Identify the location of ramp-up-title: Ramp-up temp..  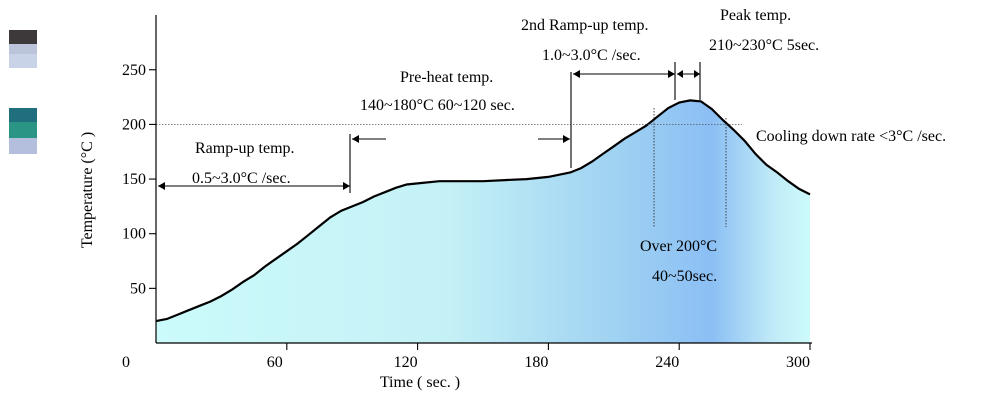
(245, 148).